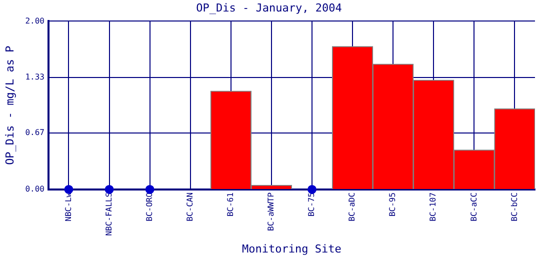 The width and height of the screenshot is (540, 260). Describe the element at coordinates (311, 204) in the screenshot. I see `x-tick-label: BC-75` at that location.